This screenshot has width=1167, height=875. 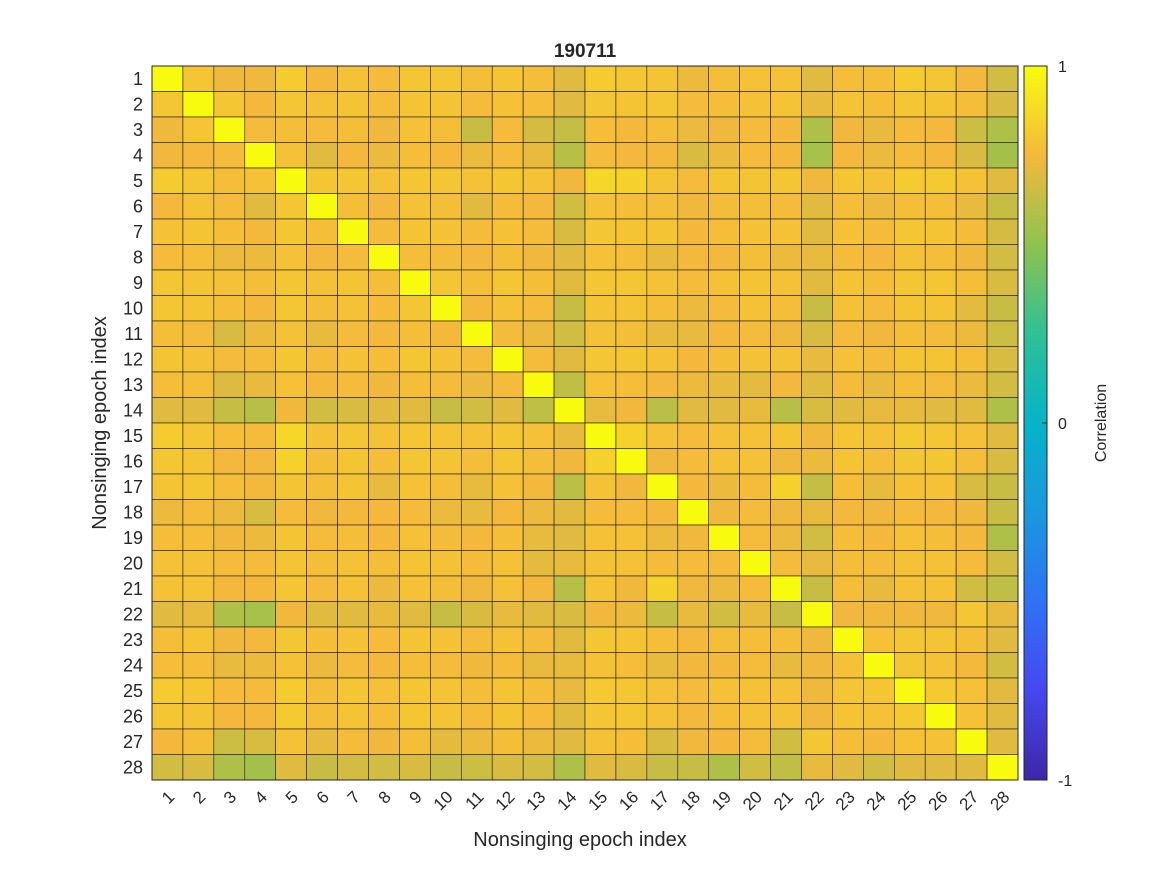 I want to click on heatmap-cell-r17-c13, so click(x=538, y=486).